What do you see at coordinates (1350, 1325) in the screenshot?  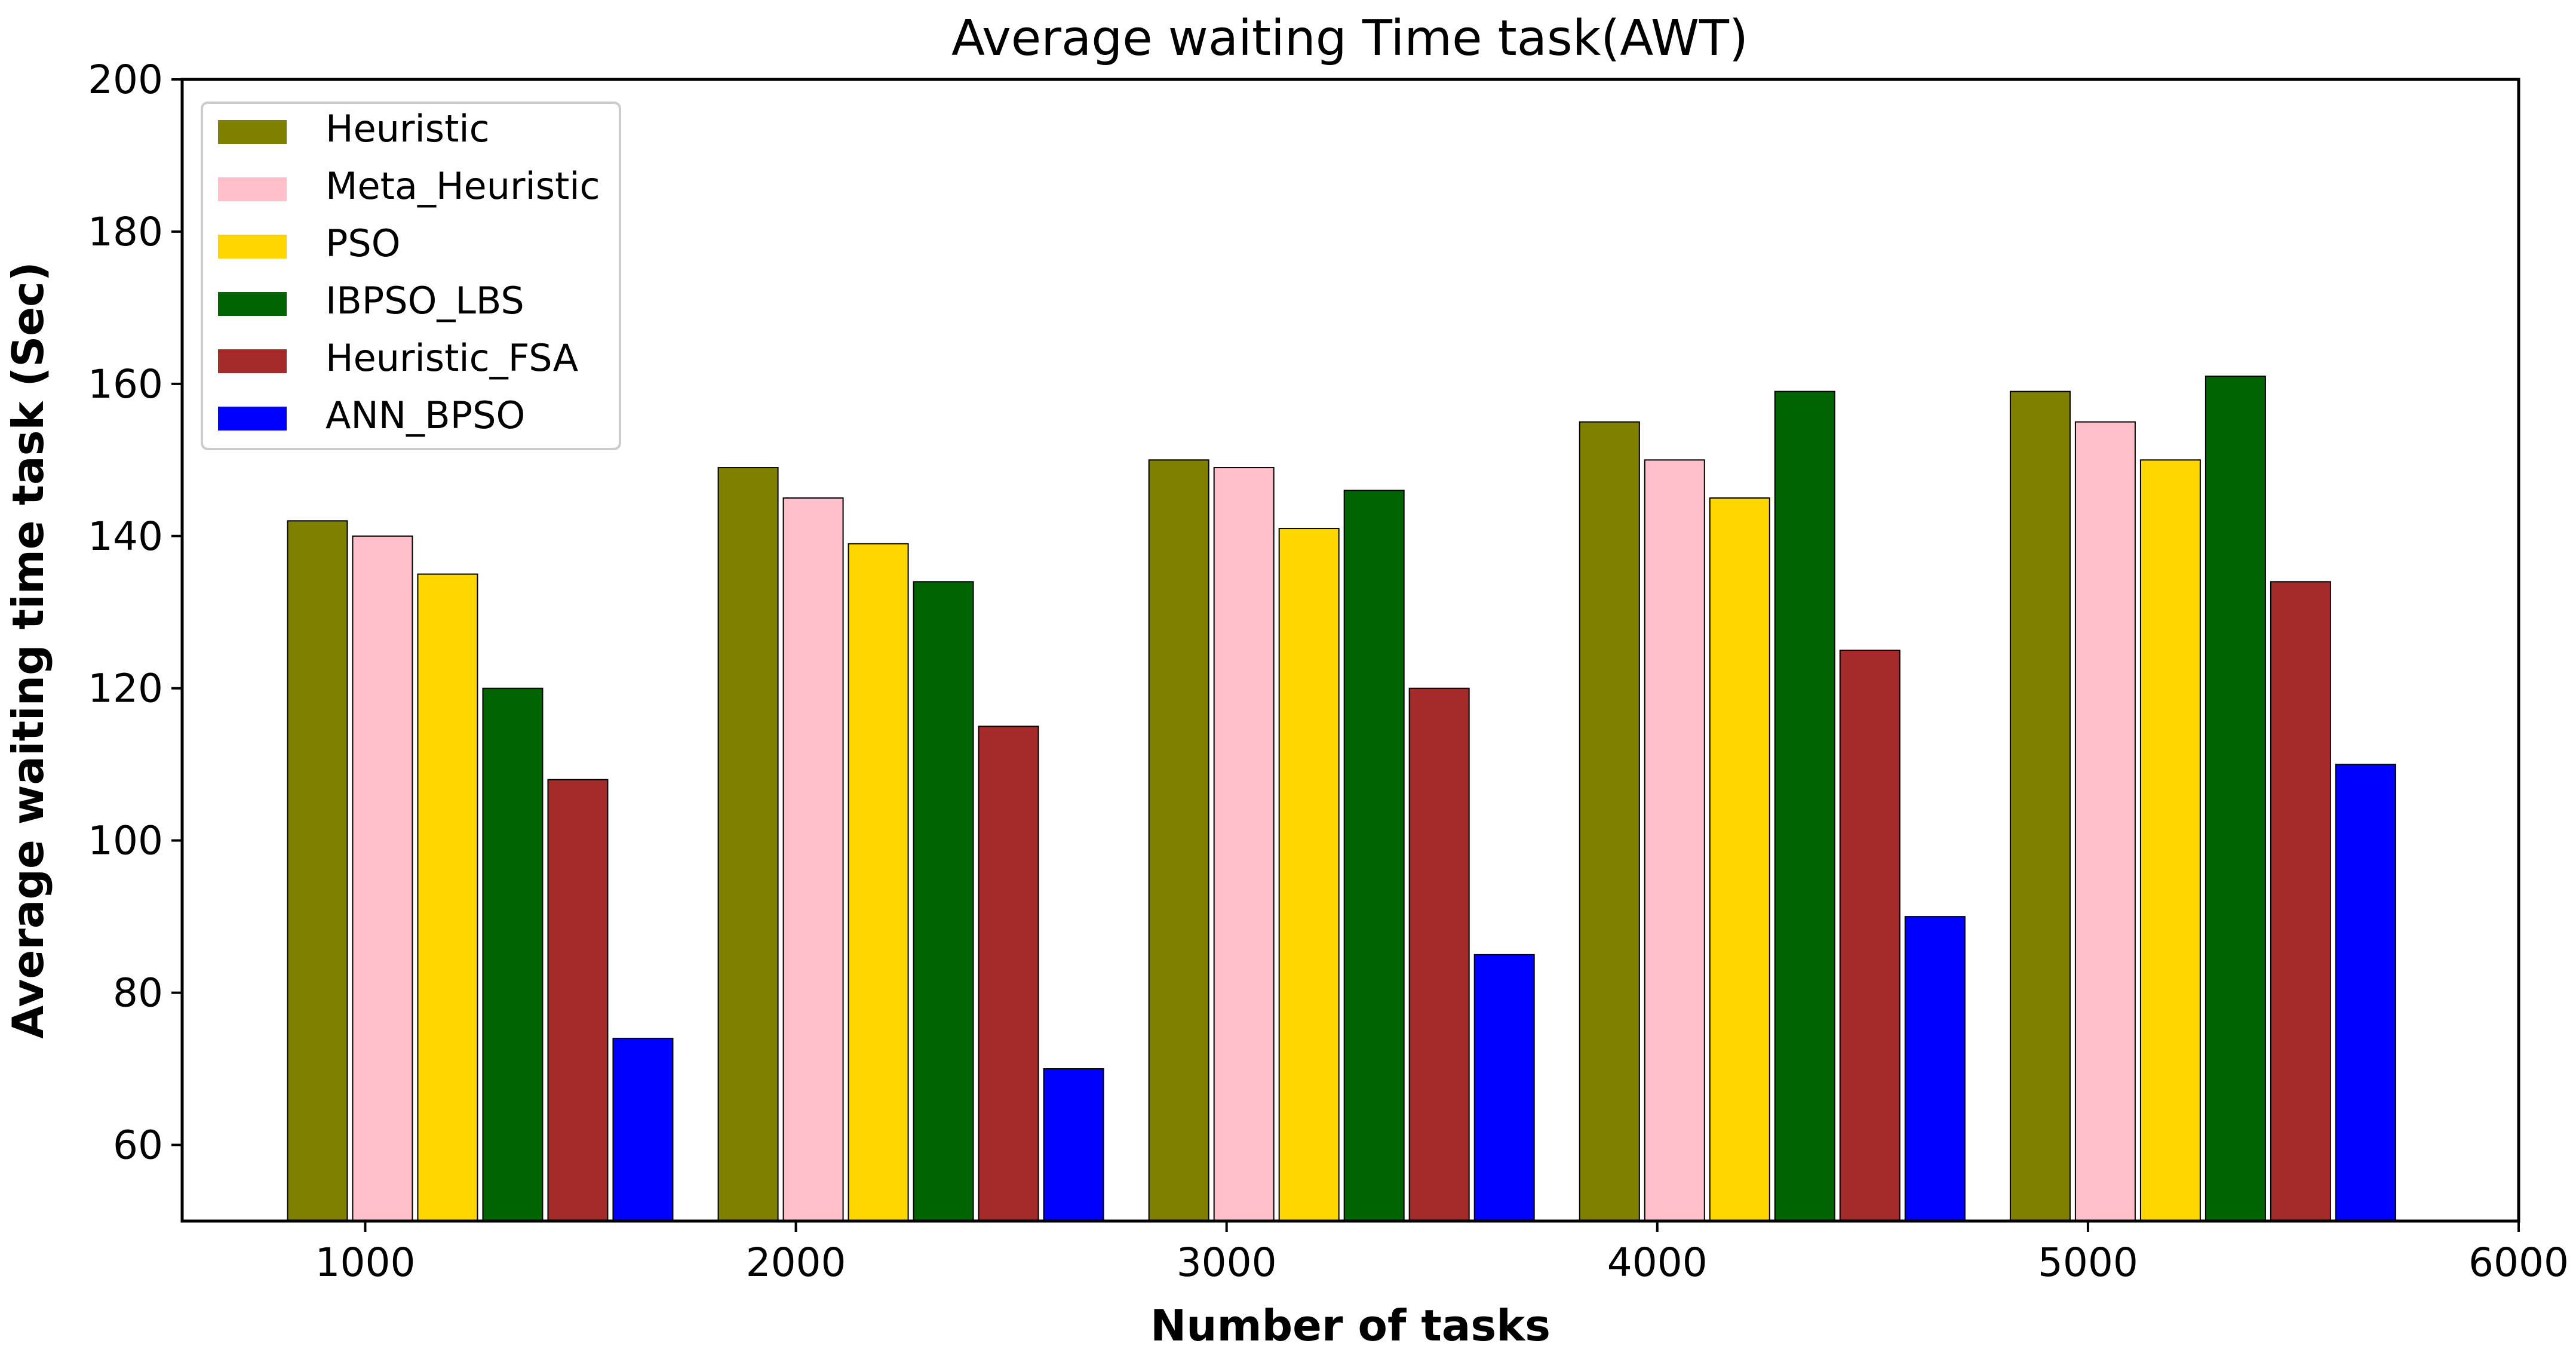 I see `x-axis-label: Number of tasks` at bounding box center [1350, 1325].